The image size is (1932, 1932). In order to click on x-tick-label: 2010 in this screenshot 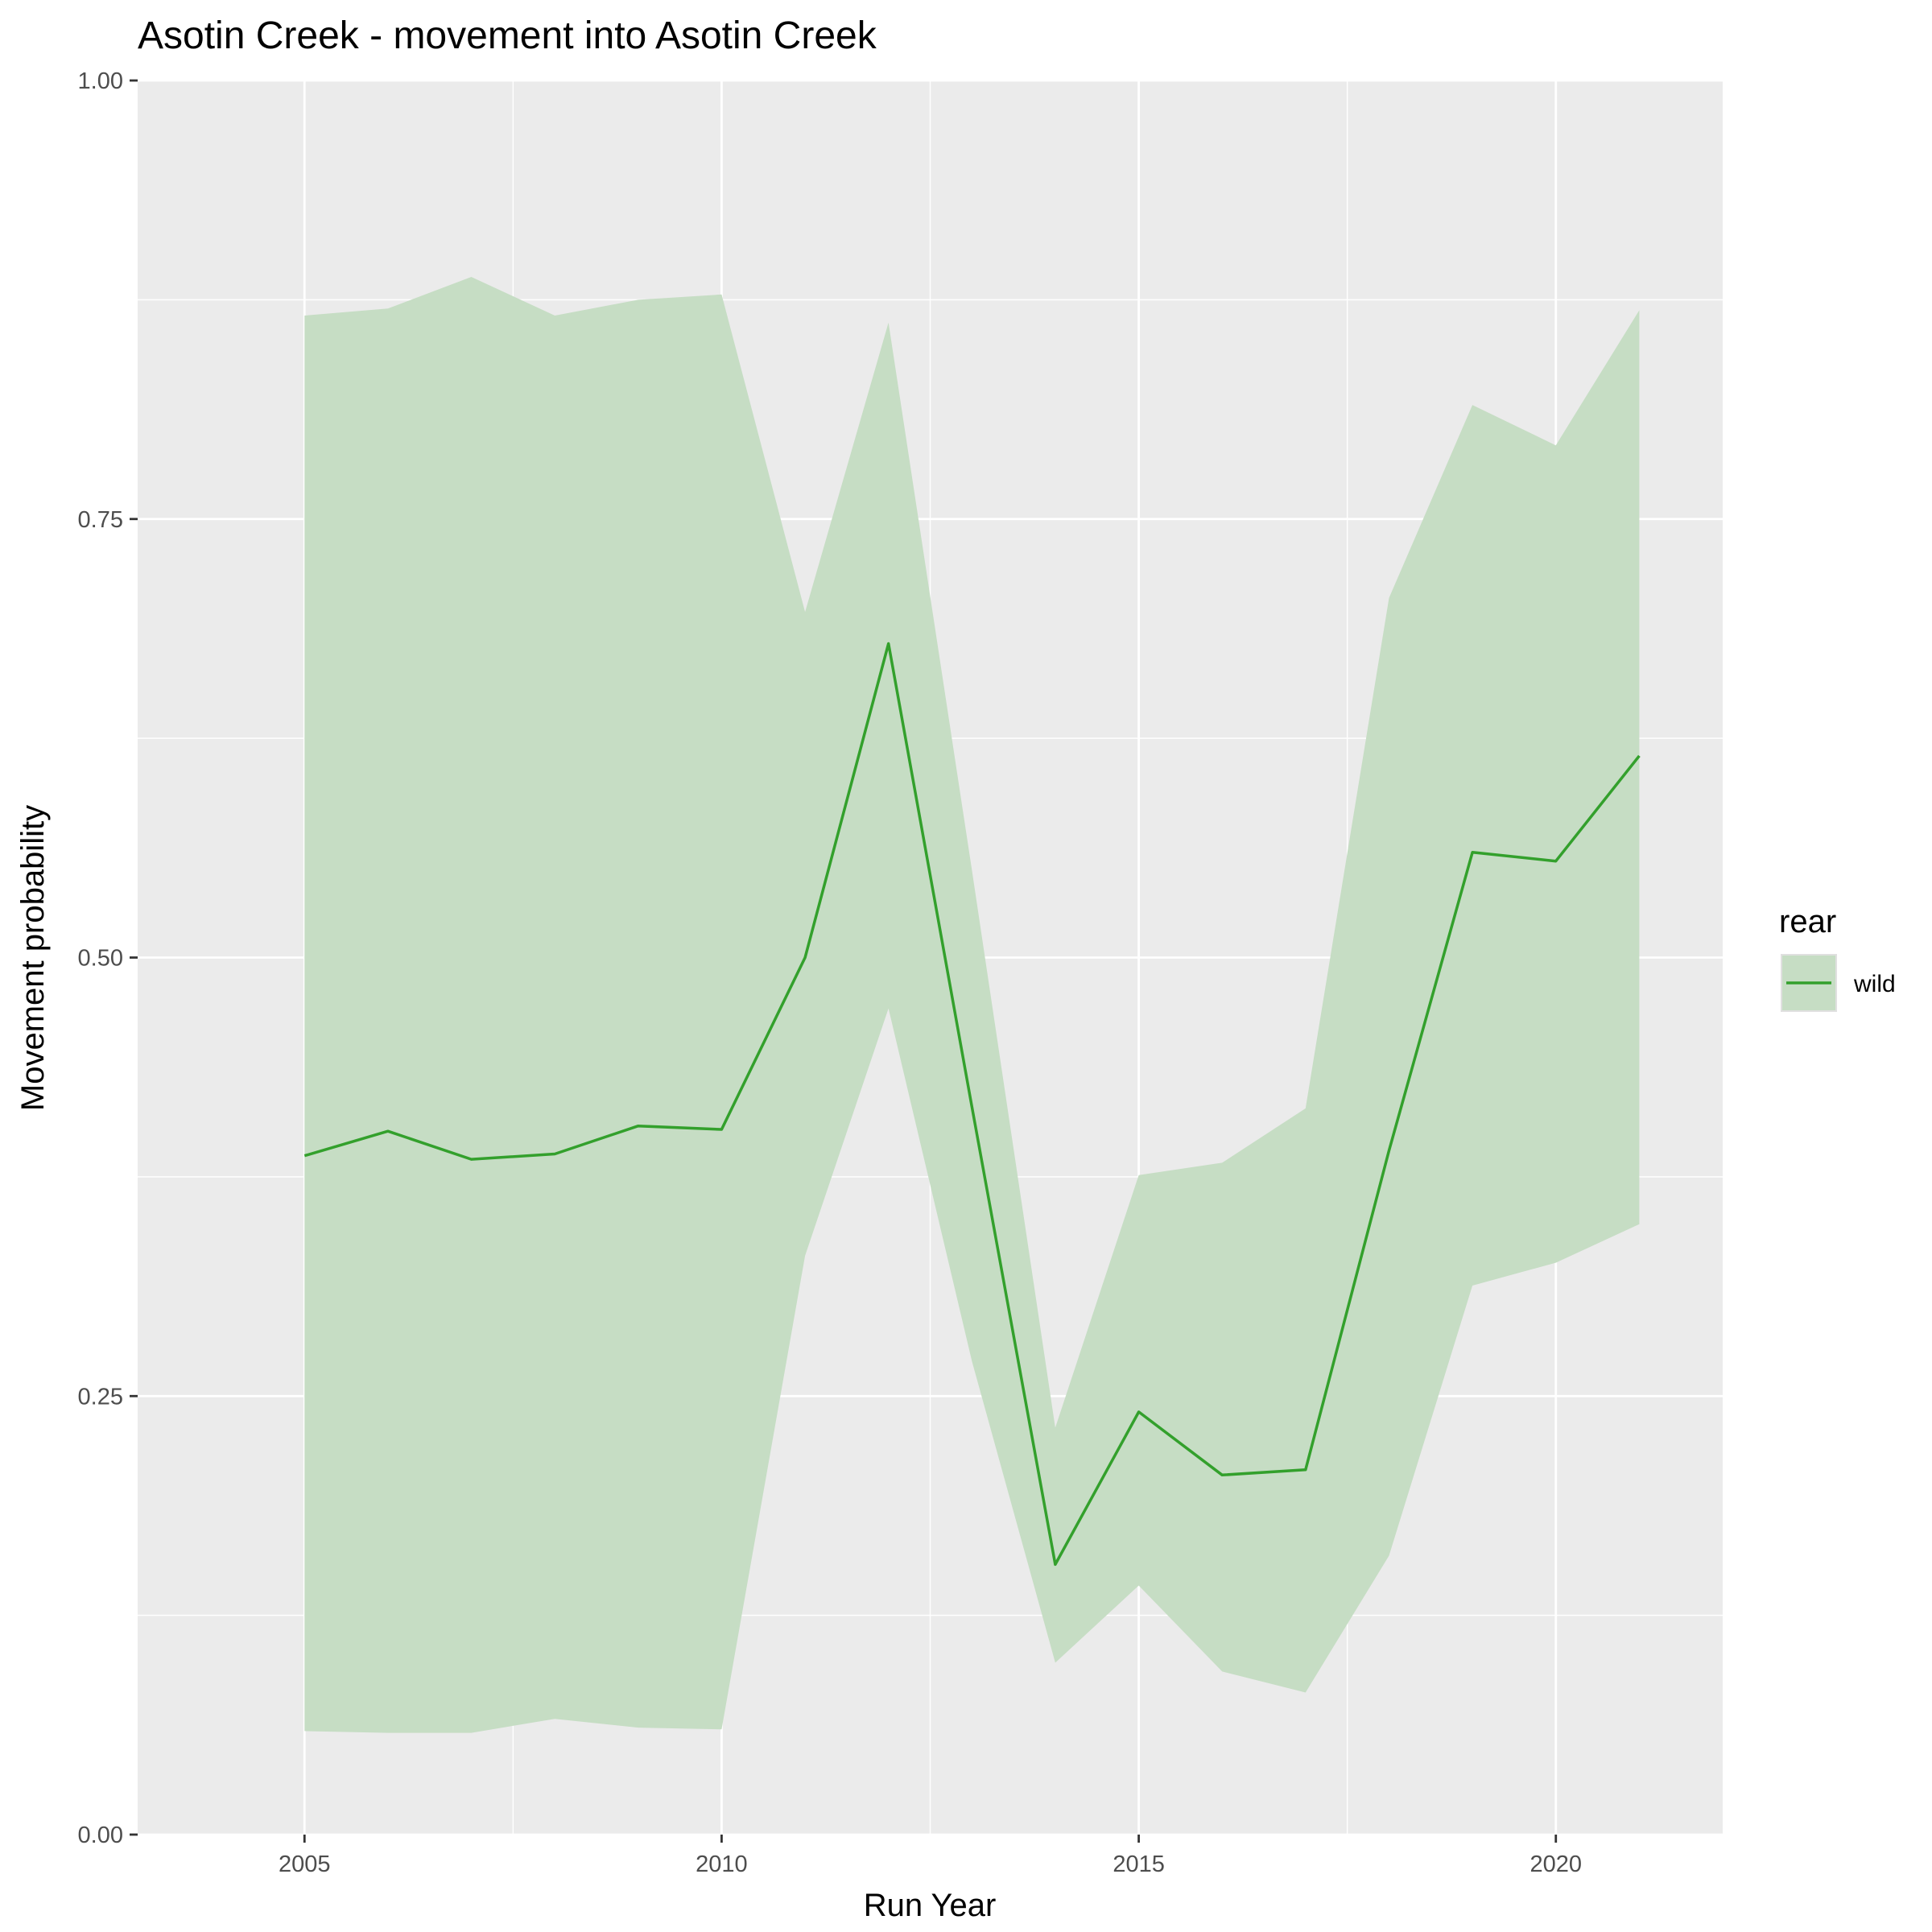, I will do `click(722, 1864)`.